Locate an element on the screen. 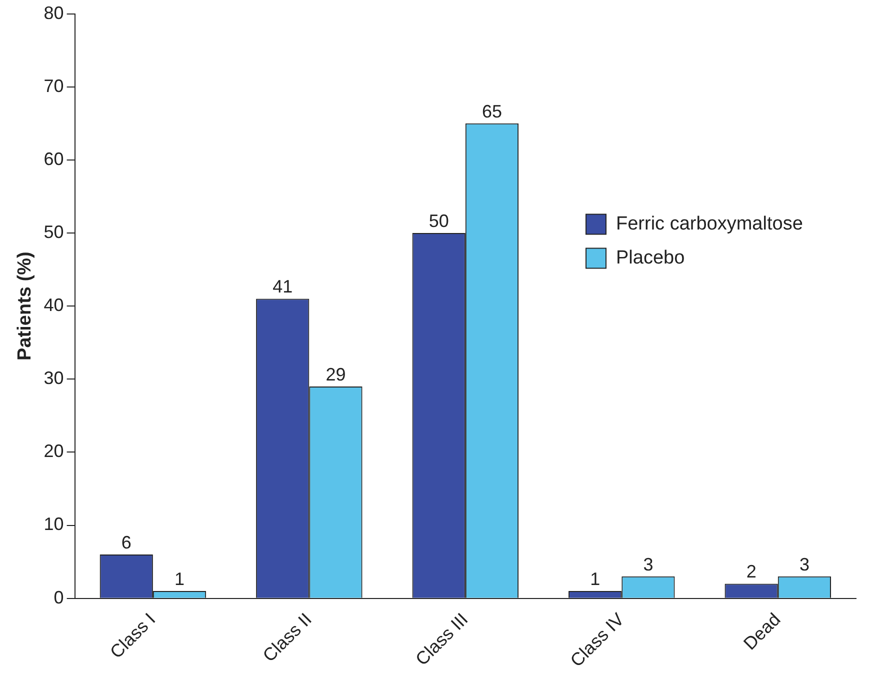 Image resolution: width=894 pixels, height=680 pixels. legend-label: Placebo is located at coordinates (650, 257).